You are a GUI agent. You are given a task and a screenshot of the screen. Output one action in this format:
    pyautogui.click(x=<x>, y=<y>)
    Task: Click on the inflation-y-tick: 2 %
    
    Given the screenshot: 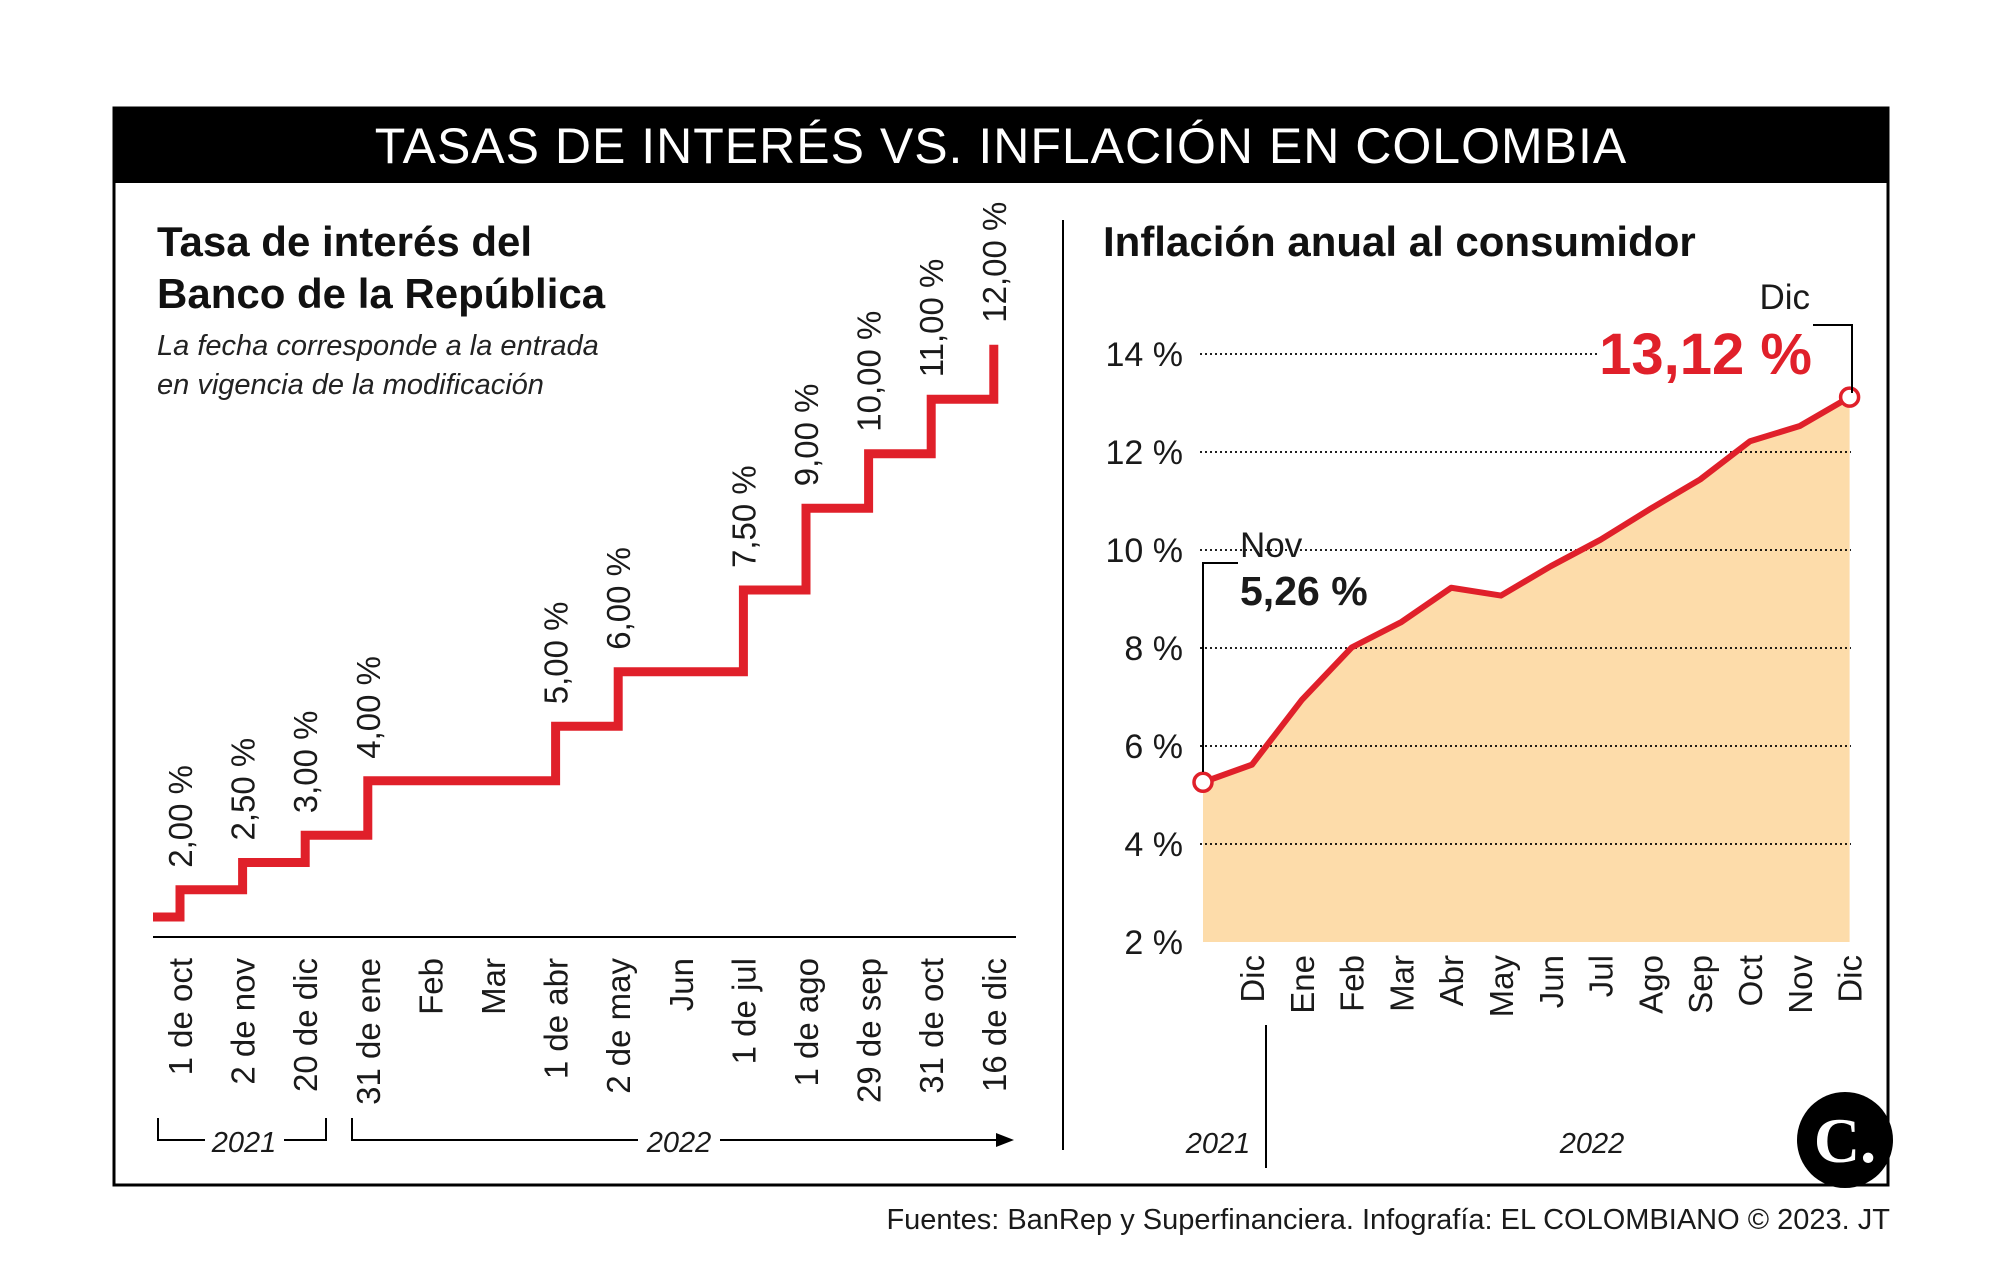 What is the action you would take?
    pyautogui.click(x=1153, y=943)
    